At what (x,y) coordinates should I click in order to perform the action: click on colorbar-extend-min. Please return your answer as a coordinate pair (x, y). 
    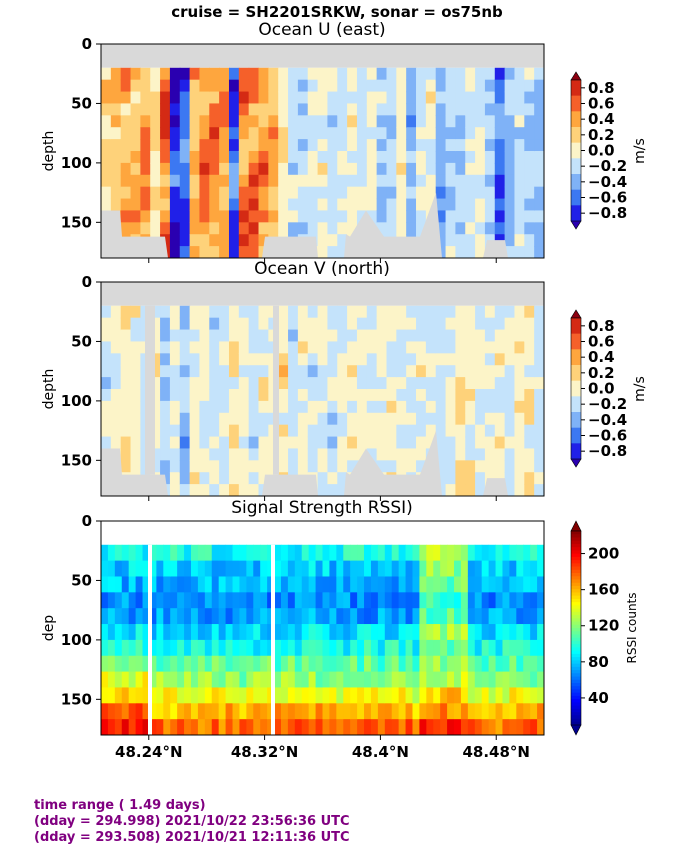
    Looking at the image, I should click on (576, 730).